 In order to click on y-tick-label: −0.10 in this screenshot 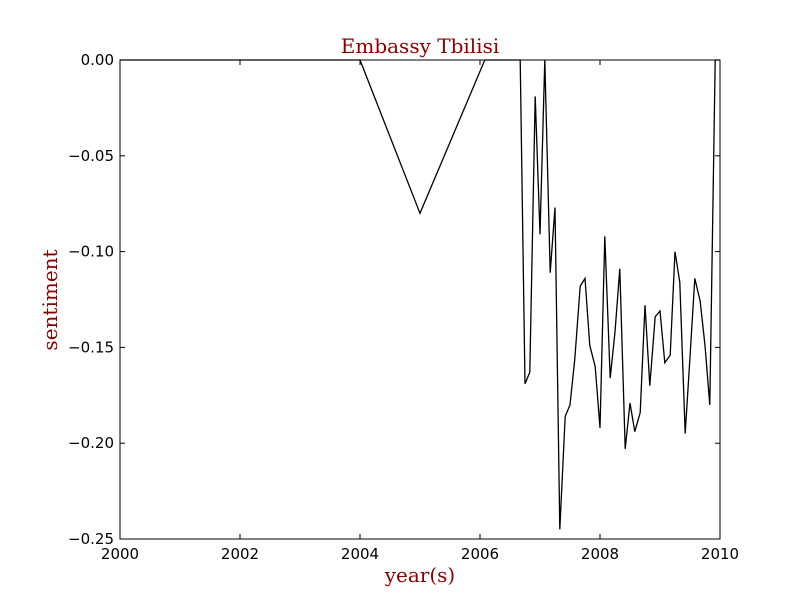, I will do `click(91, 252)`.